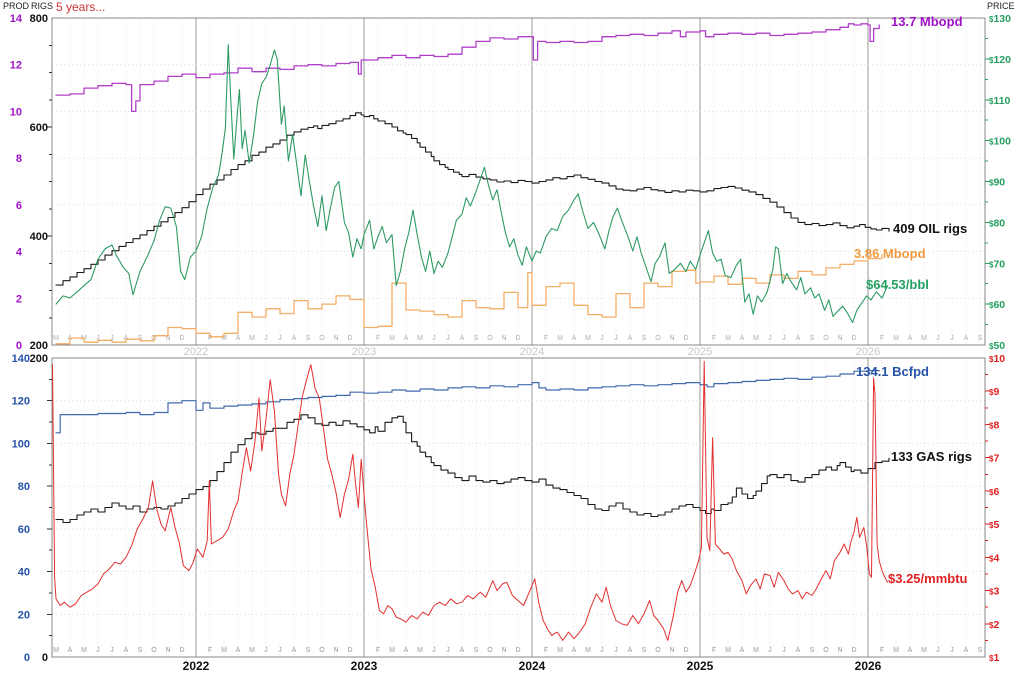 Image resolution: width=1020 pixels, height=676 pixels. I want to click on prod-axis-title: PROD, so click(16, 6).